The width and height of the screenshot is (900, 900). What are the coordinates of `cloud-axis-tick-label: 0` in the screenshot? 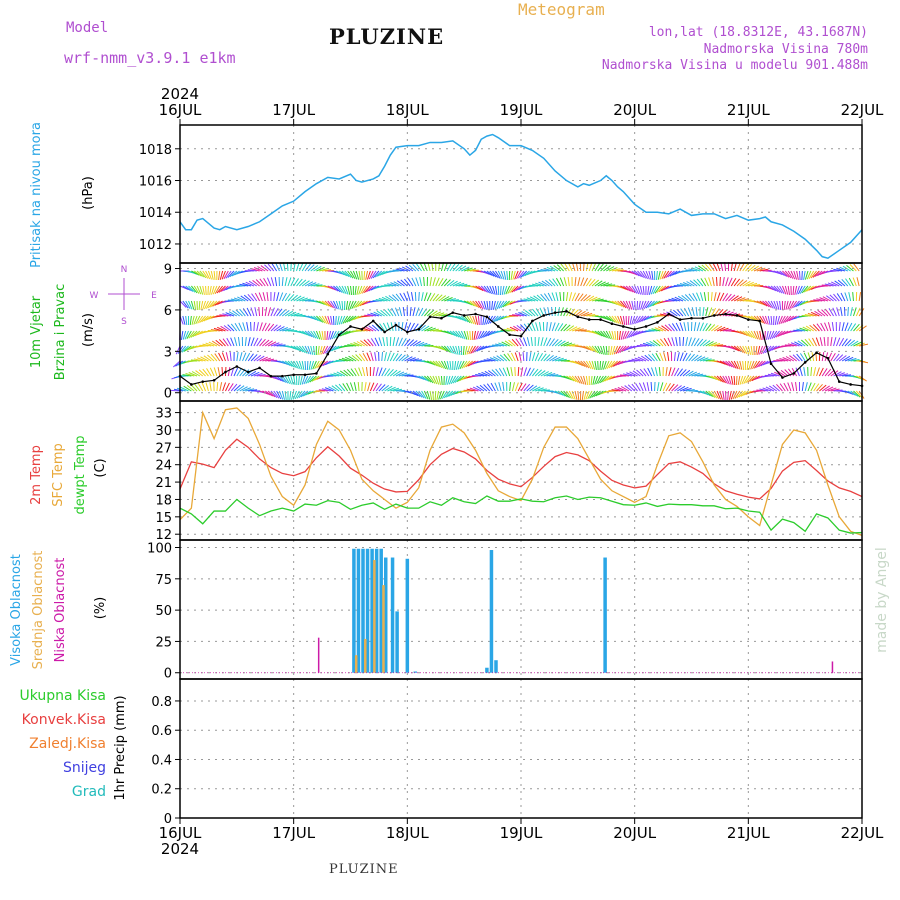 It's located at (168, 674).